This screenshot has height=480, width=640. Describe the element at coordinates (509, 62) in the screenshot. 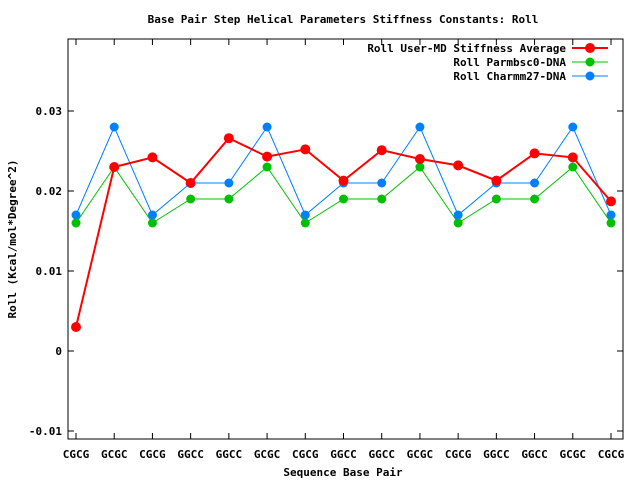

I see `legend-label: Roll Parmbsc0-DNA` at that location.